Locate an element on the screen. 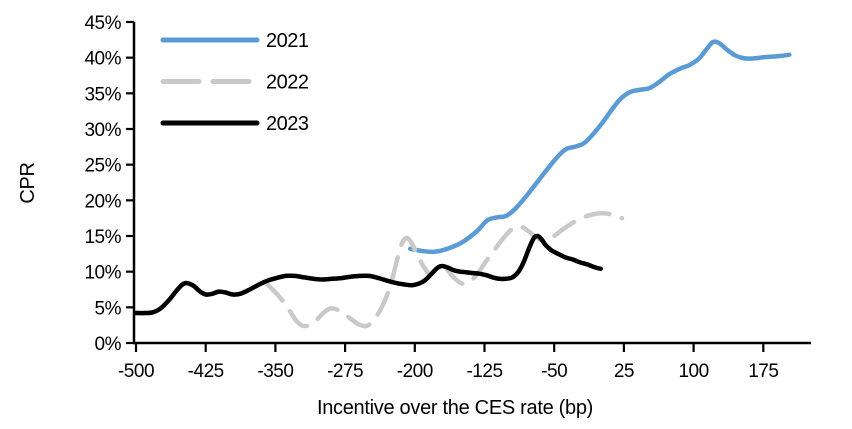 This screenshot has height=429, width=852. y-tick-label: 20% is located at coordinates (102, 201).